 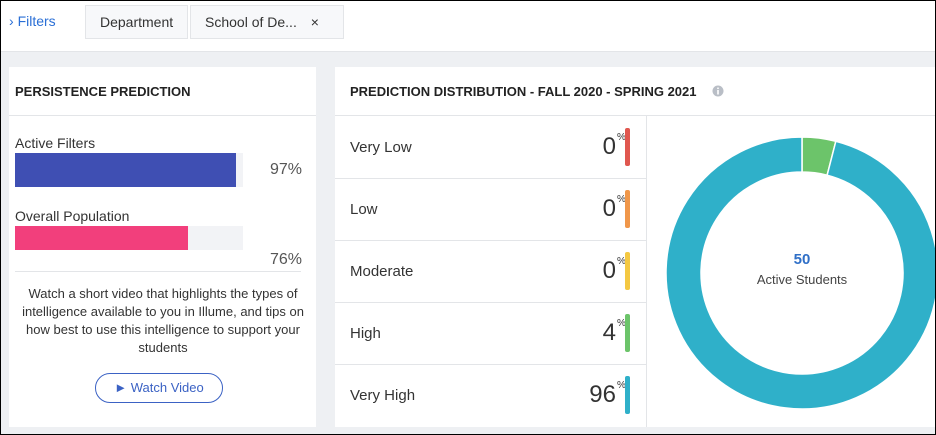 What do you see at coordinates (381, 147) in the screenshot?
I see `row-label: Very Low` at bounding box center [381, 147].